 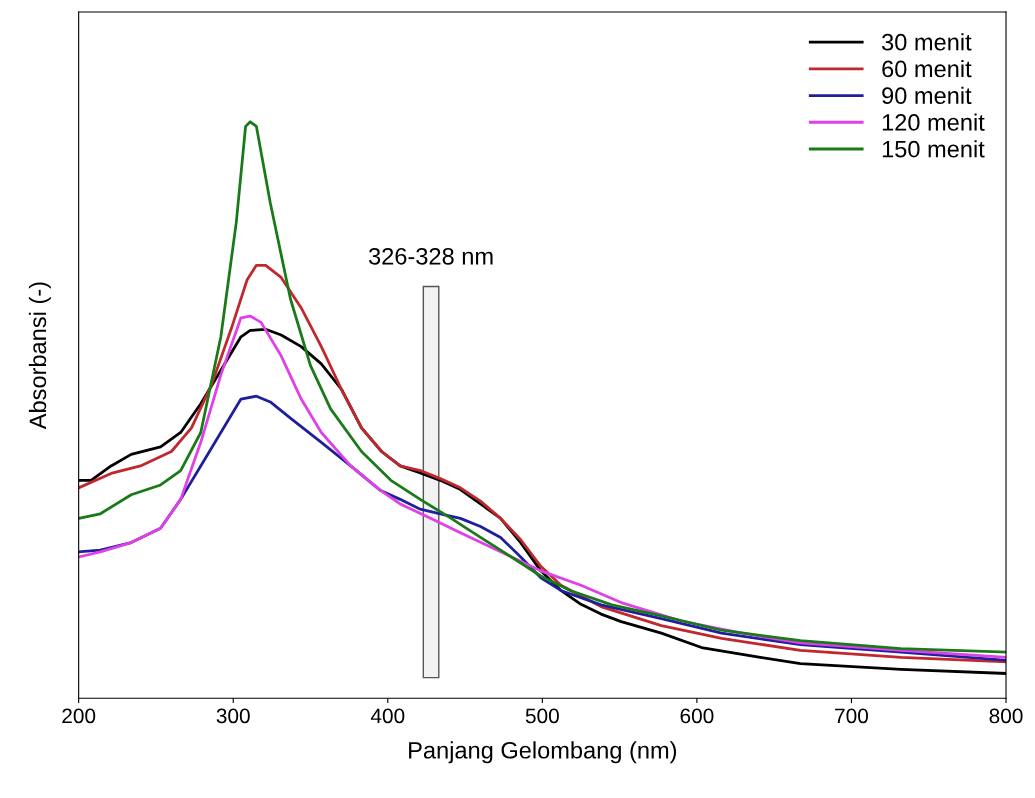 I want to click on x-tick-label: 600, so click(x=697, y=716).